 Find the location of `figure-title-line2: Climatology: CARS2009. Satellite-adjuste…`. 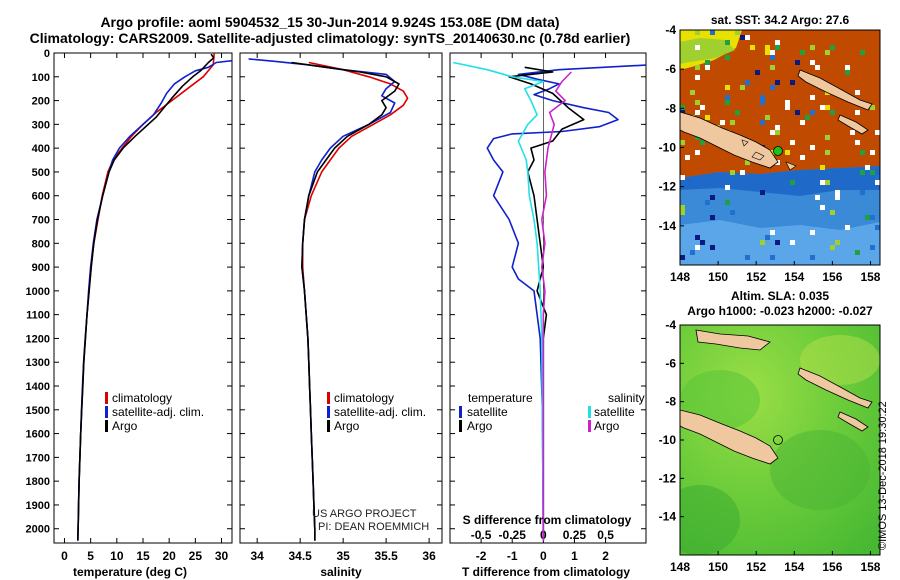

figure-title-line2: Climatology: CARS2009. Satellite-adjuste… is located at coordinates (330, 38).